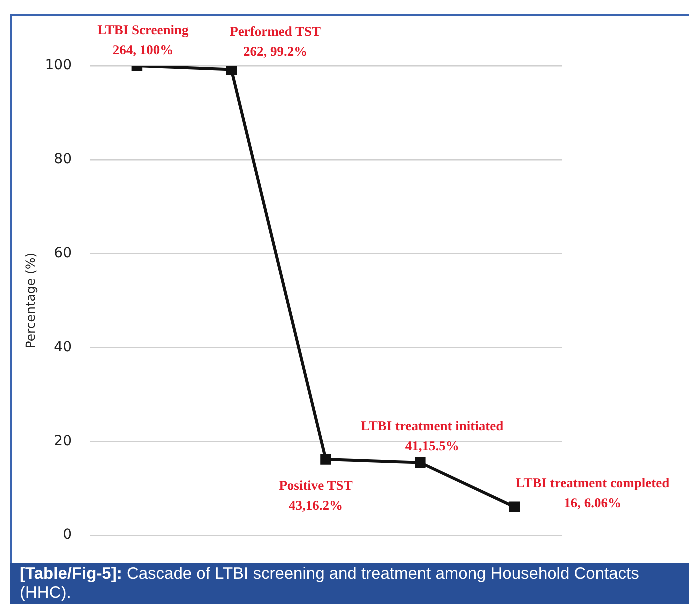 This screenshot has width=689, height=604. I want to click on annotation: Positive TST 43,16.2%, so click(316, 496).